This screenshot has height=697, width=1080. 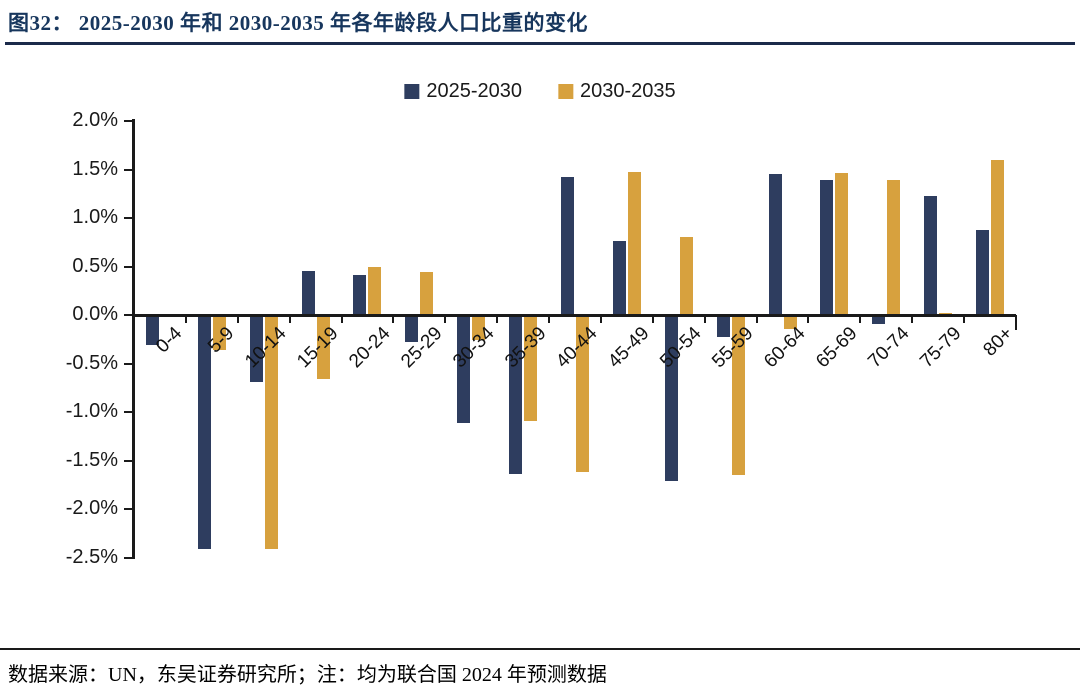 What do you see at coordinates (133, 339) in the screenshot?
I see `y-axis-line` at bounding box center [133, 339].